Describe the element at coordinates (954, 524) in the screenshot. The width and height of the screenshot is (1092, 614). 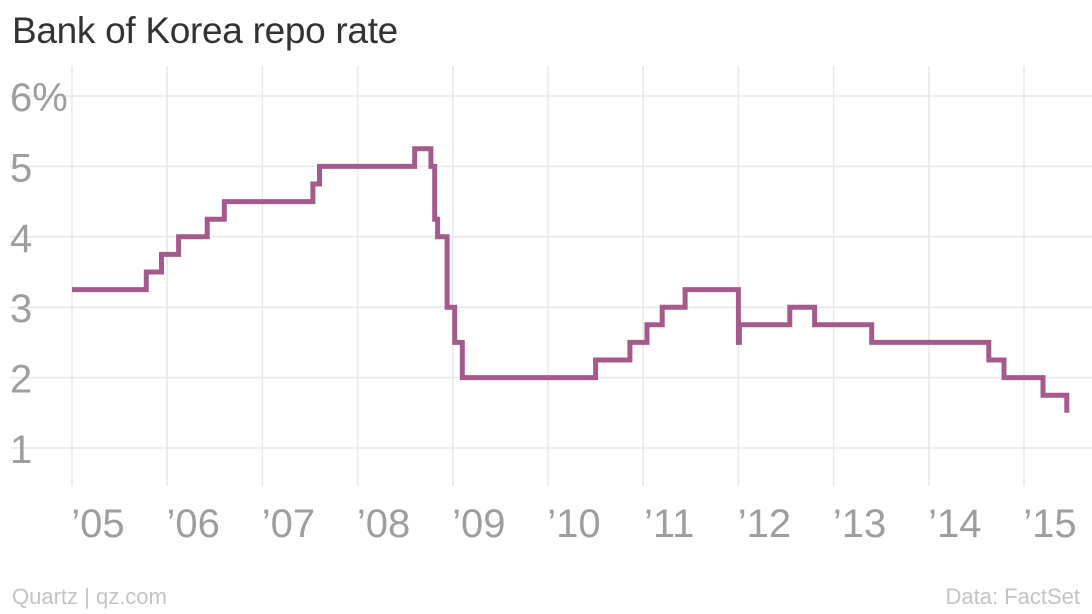
I see `x-tick-label: ’14` at that location.